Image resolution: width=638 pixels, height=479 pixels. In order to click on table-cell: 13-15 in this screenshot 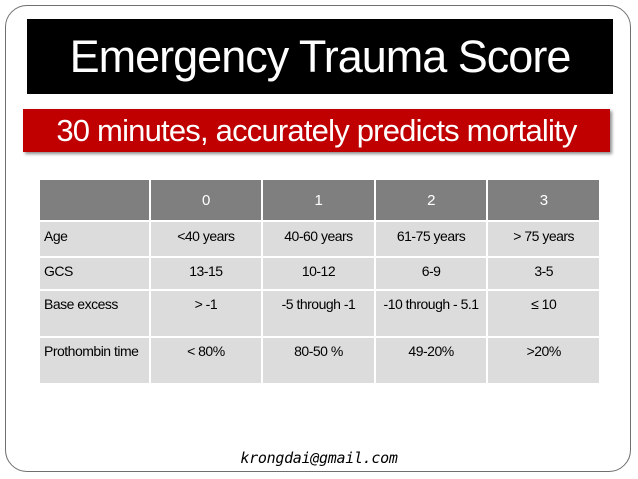, I will do `click(206, 273)`.